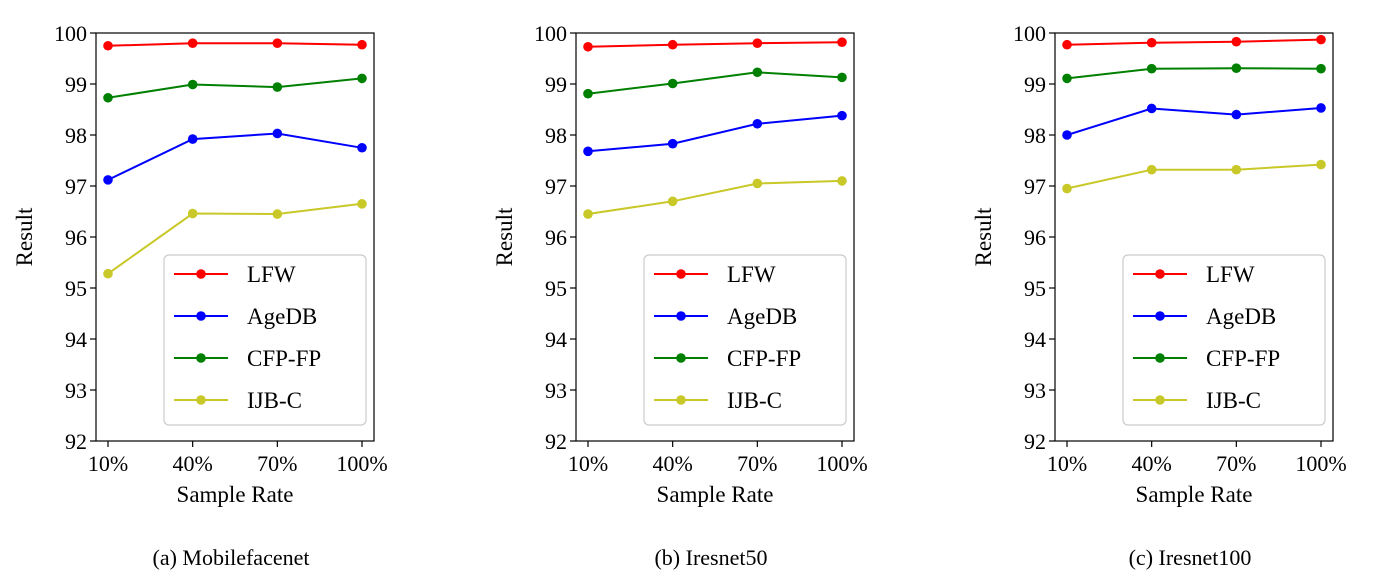  I want to click on panel-caption: (a) Mobilefacenet, so click(231, 557).